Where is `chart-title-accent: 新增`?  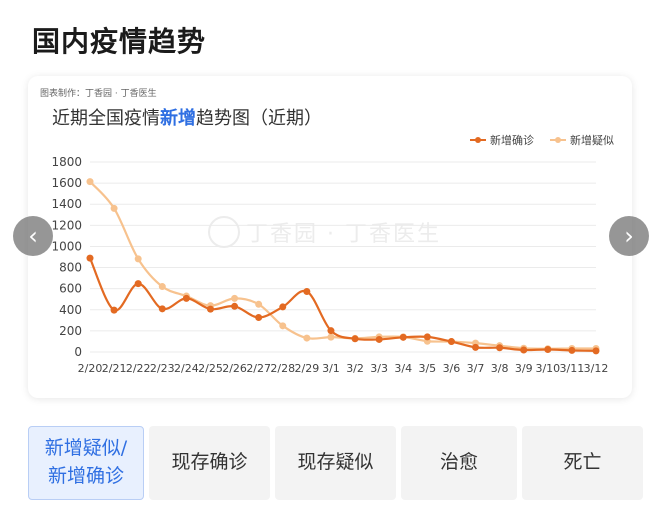
chart-title-accent: 新增 is located at coordinates (178, 118).